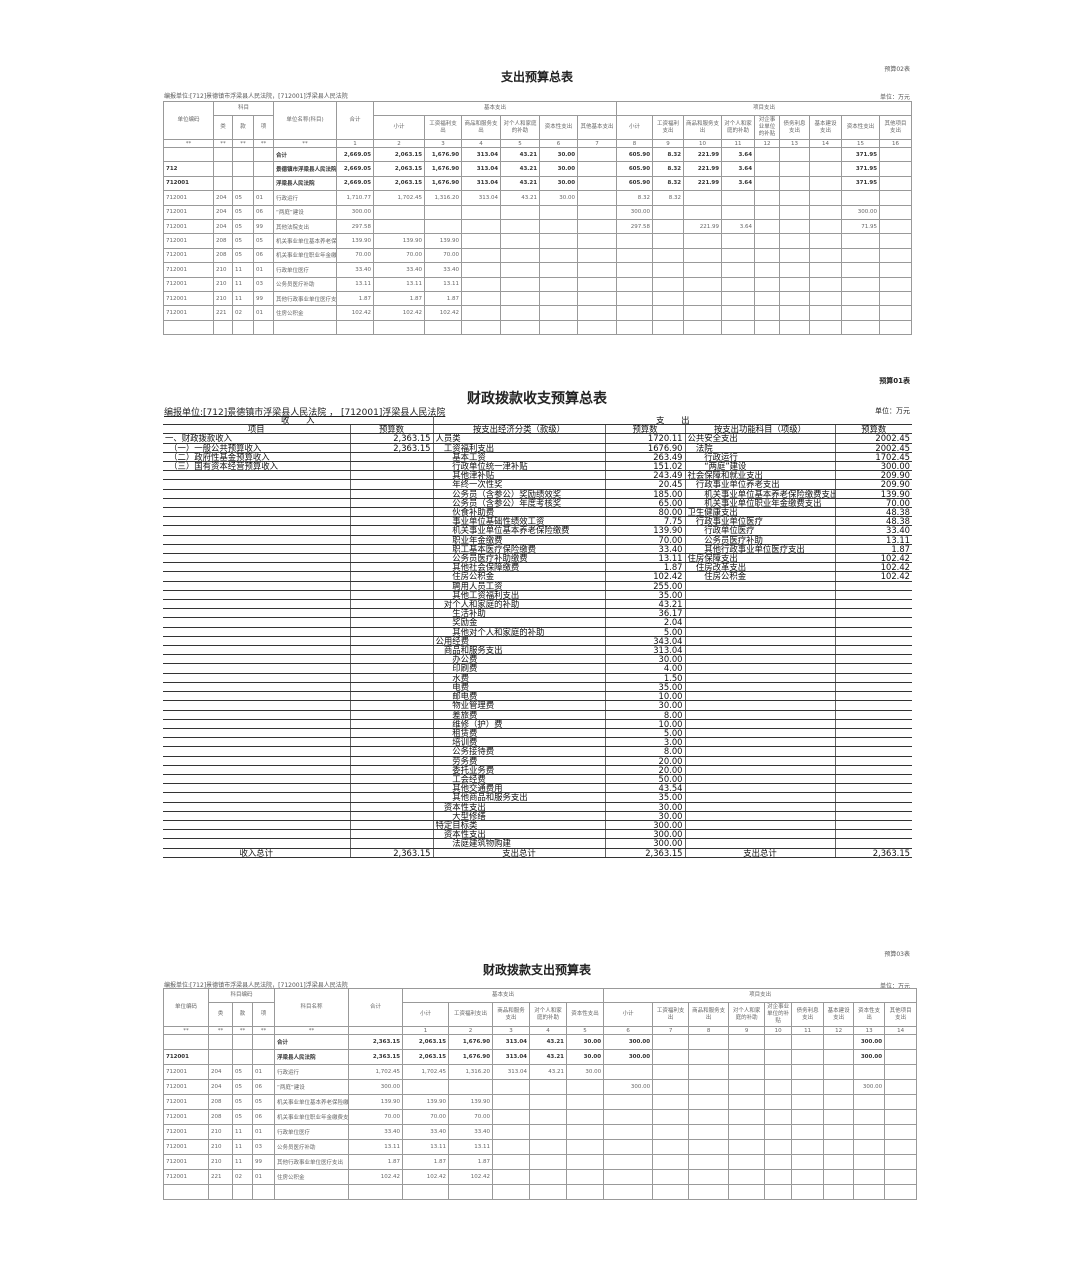  I want to click on value-cell: 3.64, so click(738, 183).